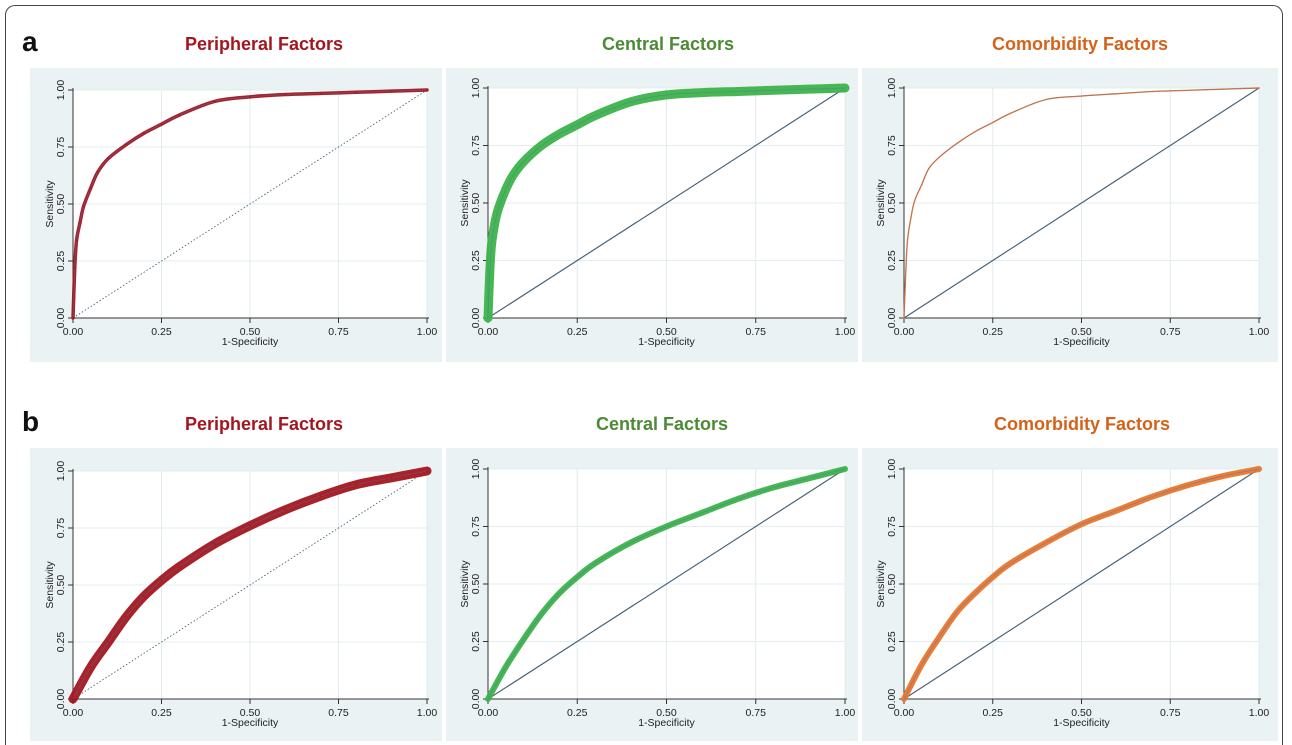 Image resolution: width=1292 pixels, height=745 pixels. What do you see at coordinates (1170, 713) in the screenshot?
I see `x-tick-label-b-comorbidity-3: 0.75` at bounding box center [1170, 713].